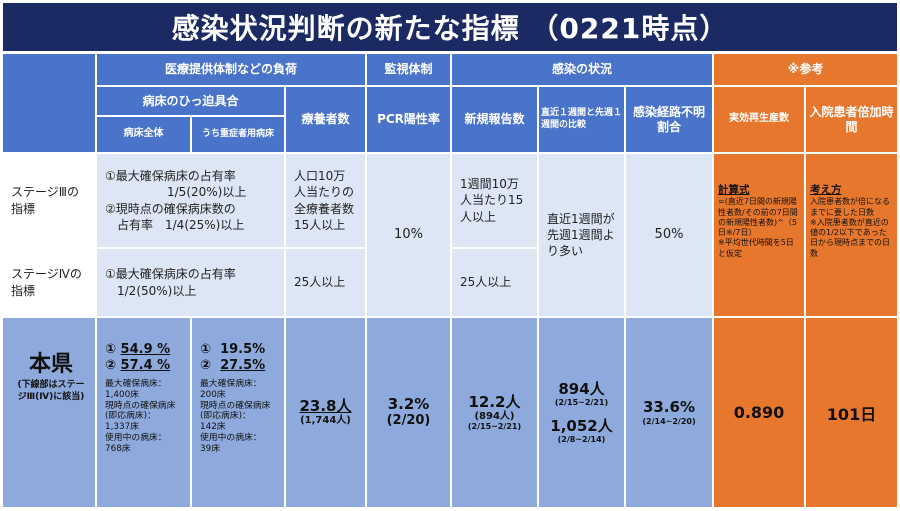 This screenshot has width=900, height=511. What do you see at coordinates (805, 69) in the screenshot?
I see `header-reference: ※参考` at bounding box center [805, 69].